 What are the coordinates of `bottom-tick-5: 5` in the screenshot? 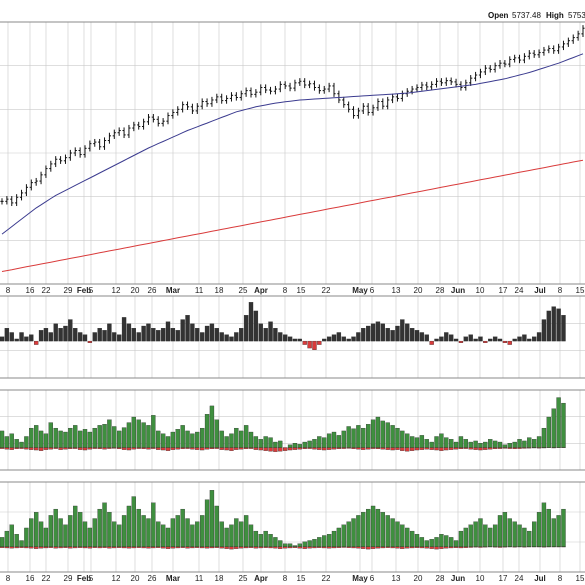 It's located at (91, 578).